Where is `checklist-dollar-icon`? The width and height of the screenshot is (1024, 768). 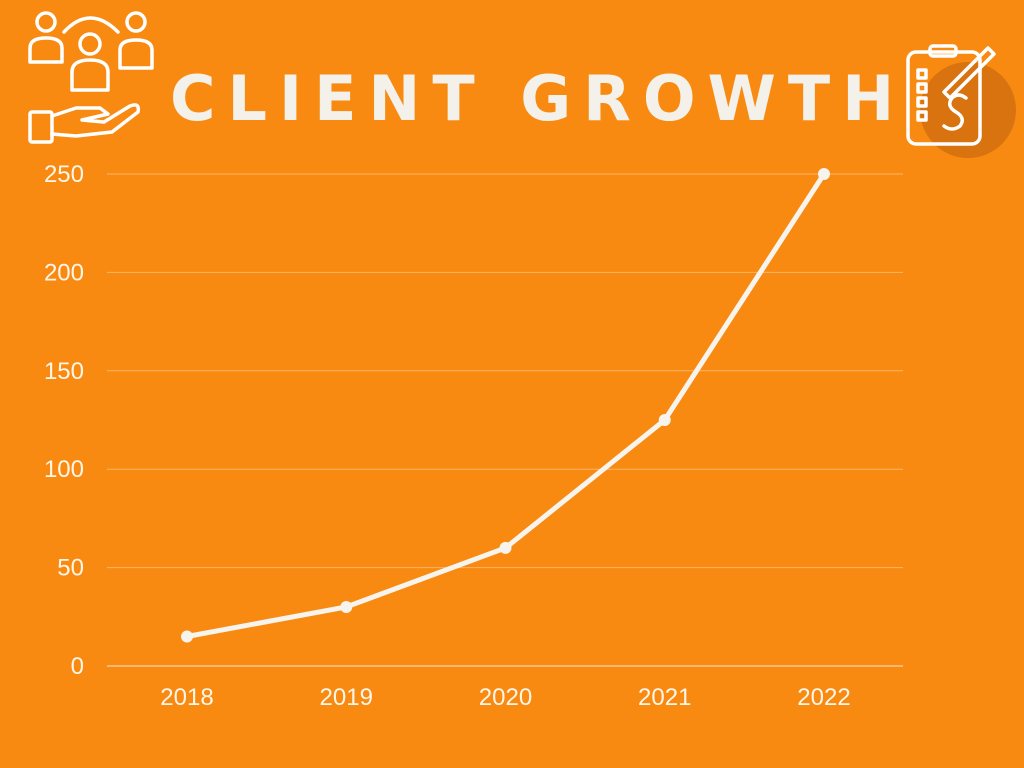
checklist-dollar-icon is located at coordinates (951, 95).